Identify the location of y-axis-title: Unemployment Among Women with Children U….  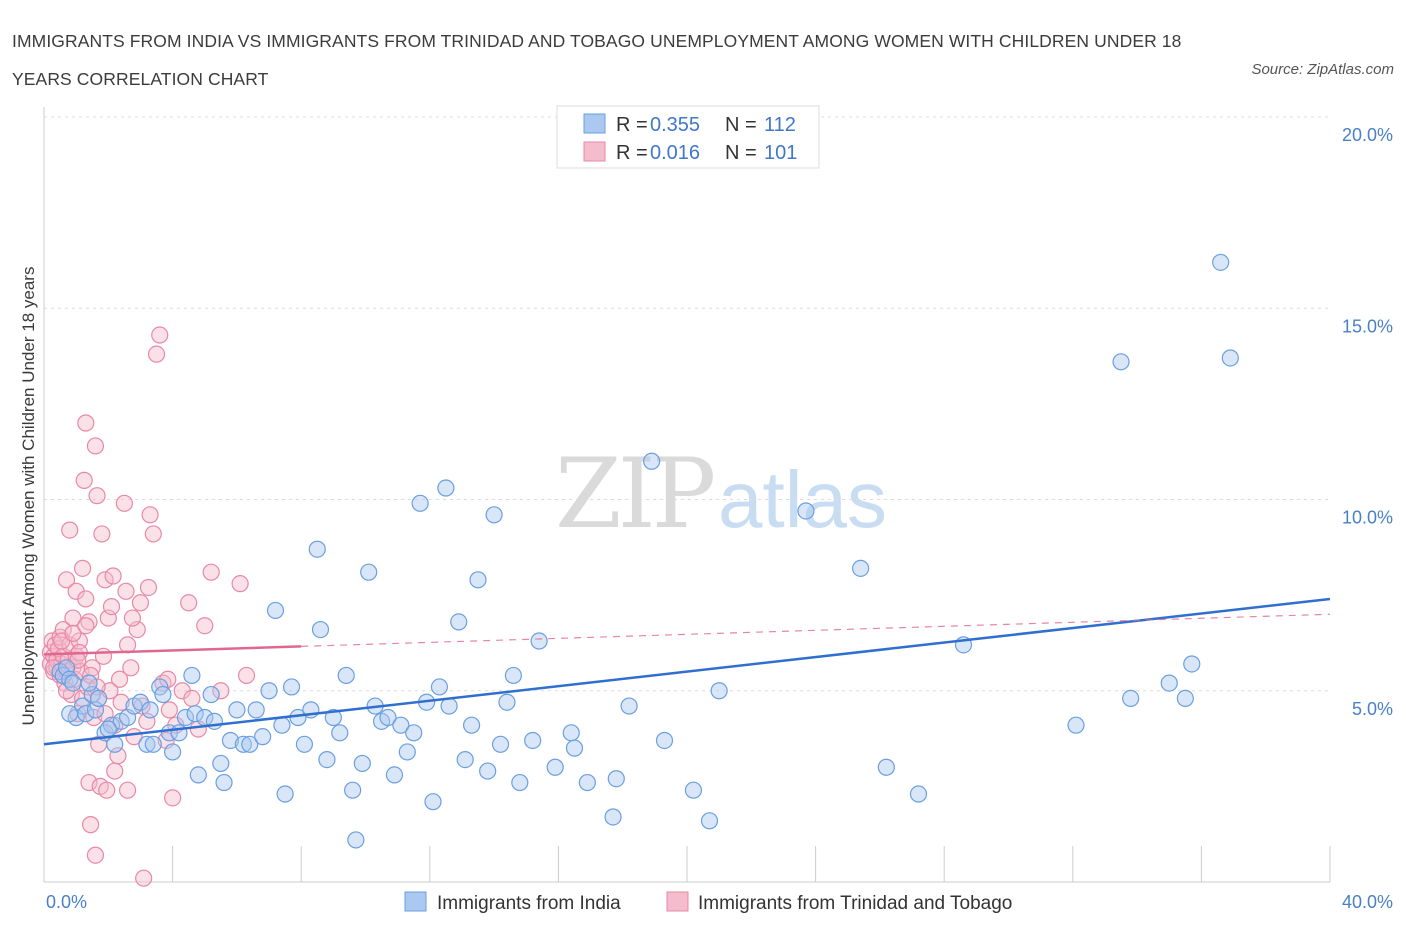
(28, 496).